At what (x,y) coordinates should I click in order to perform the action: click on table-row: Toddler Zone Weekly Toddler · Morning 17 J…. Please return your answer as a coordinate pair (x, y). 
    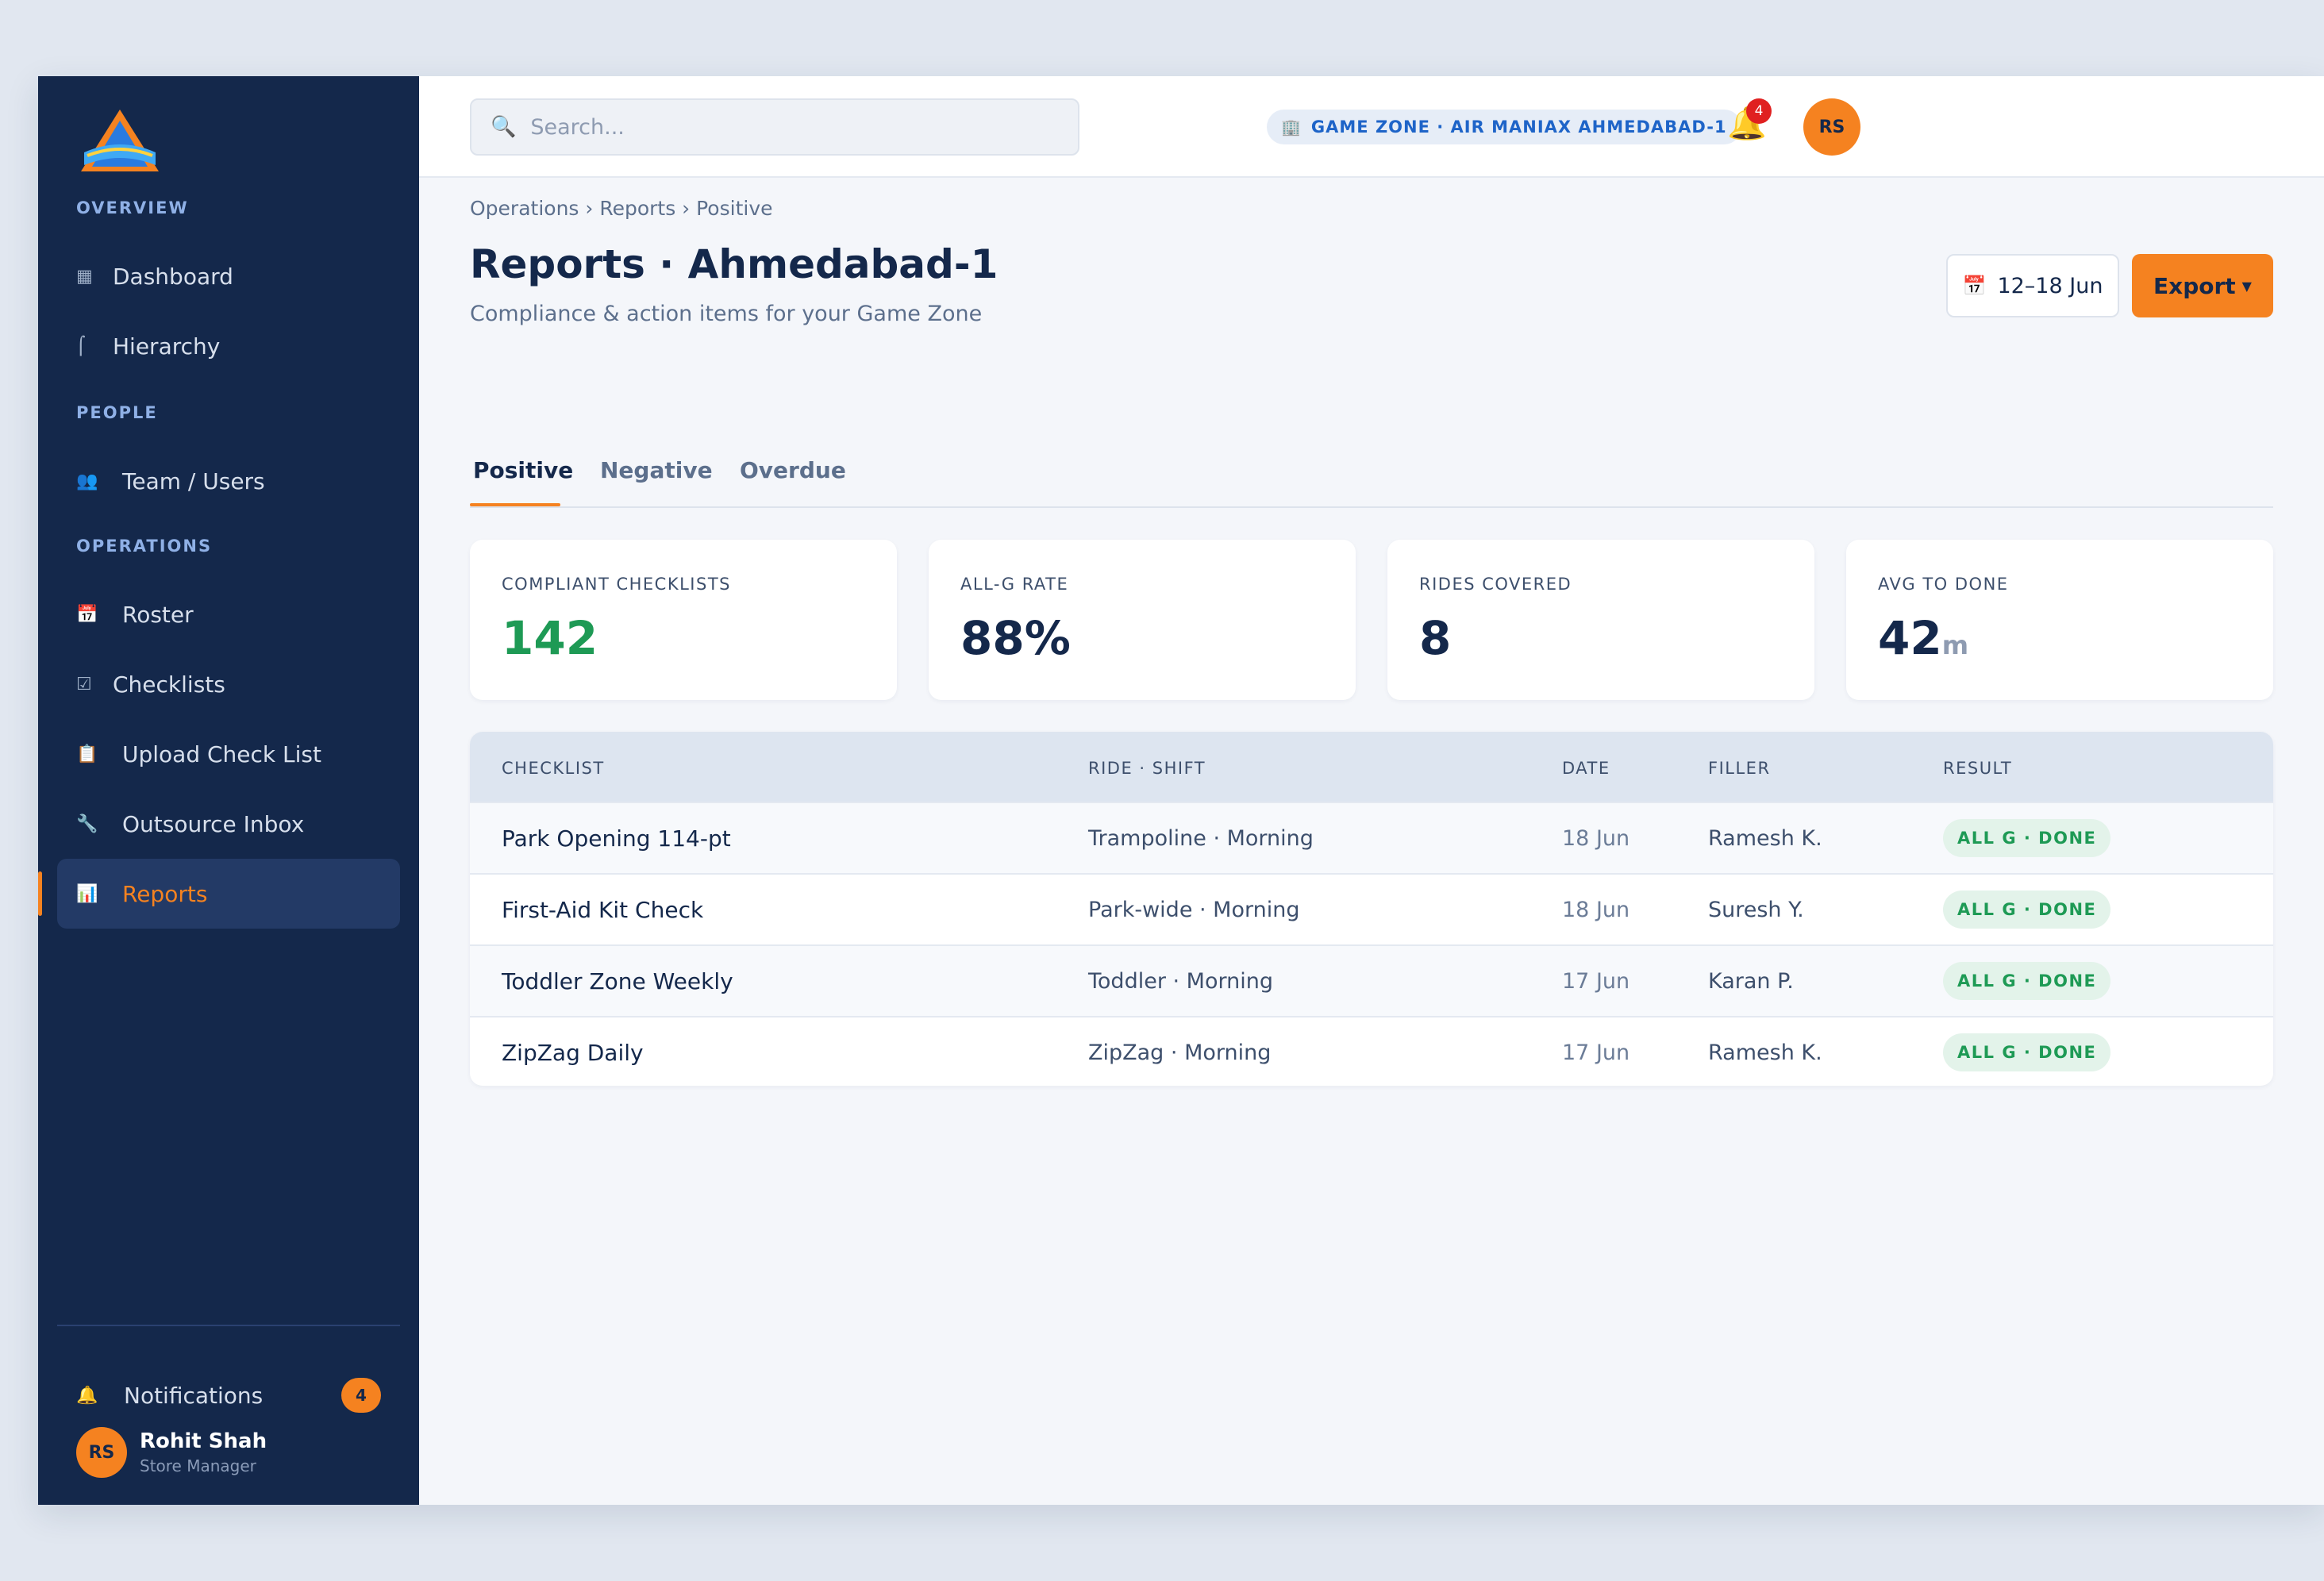
    Looking at the image, I should click on (1371, 980).